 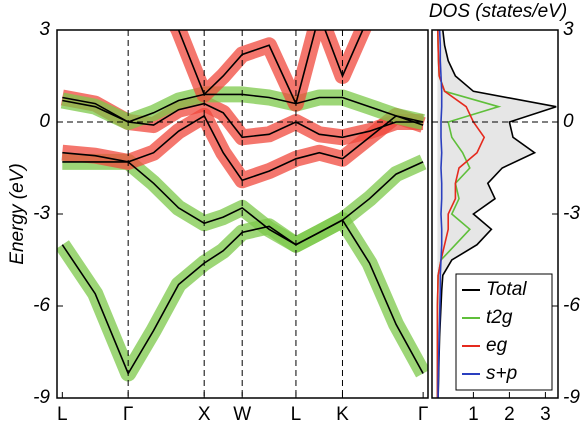 I want to click on legend-label: s+p, so click(x=501, y=373).